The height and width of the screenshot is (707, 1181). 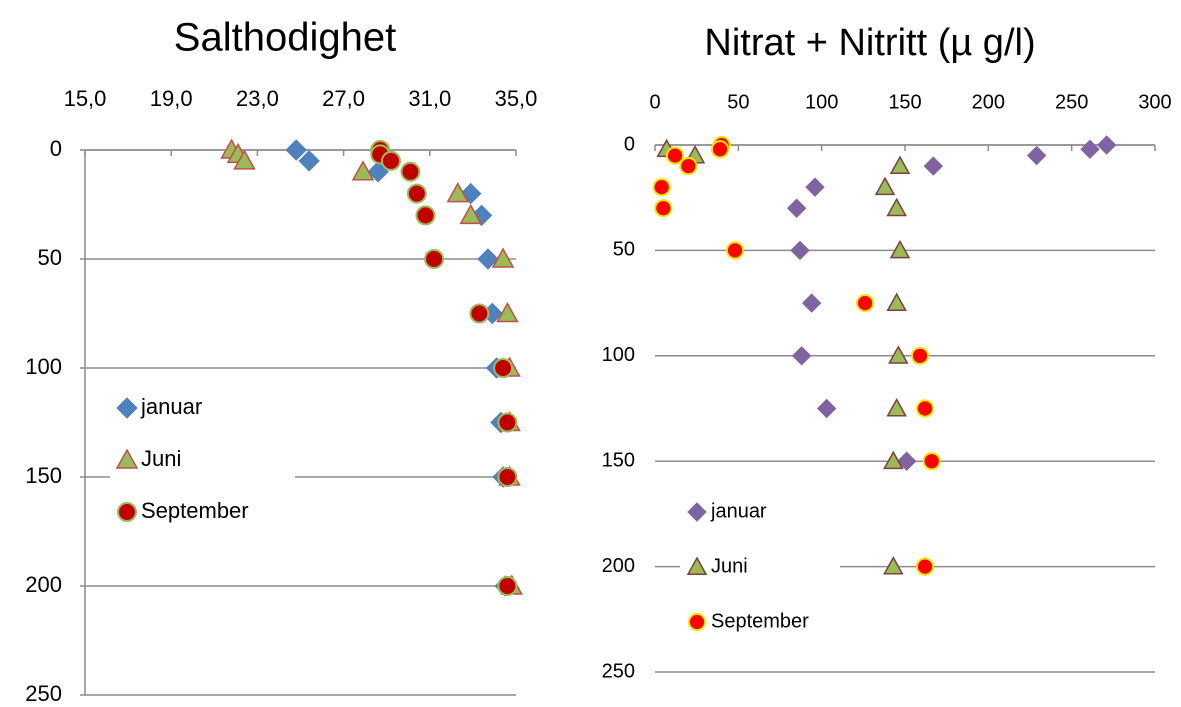 I want to click on x-tick-label: 150, so click(x=904, y=102).